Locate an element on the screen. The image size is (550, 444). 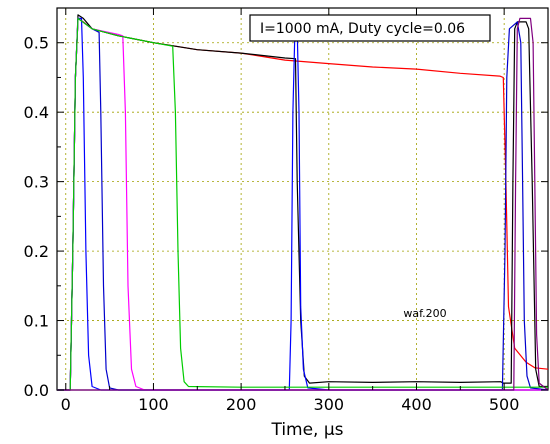
x-tick-label: 200 is located at coordinates (241, 404).